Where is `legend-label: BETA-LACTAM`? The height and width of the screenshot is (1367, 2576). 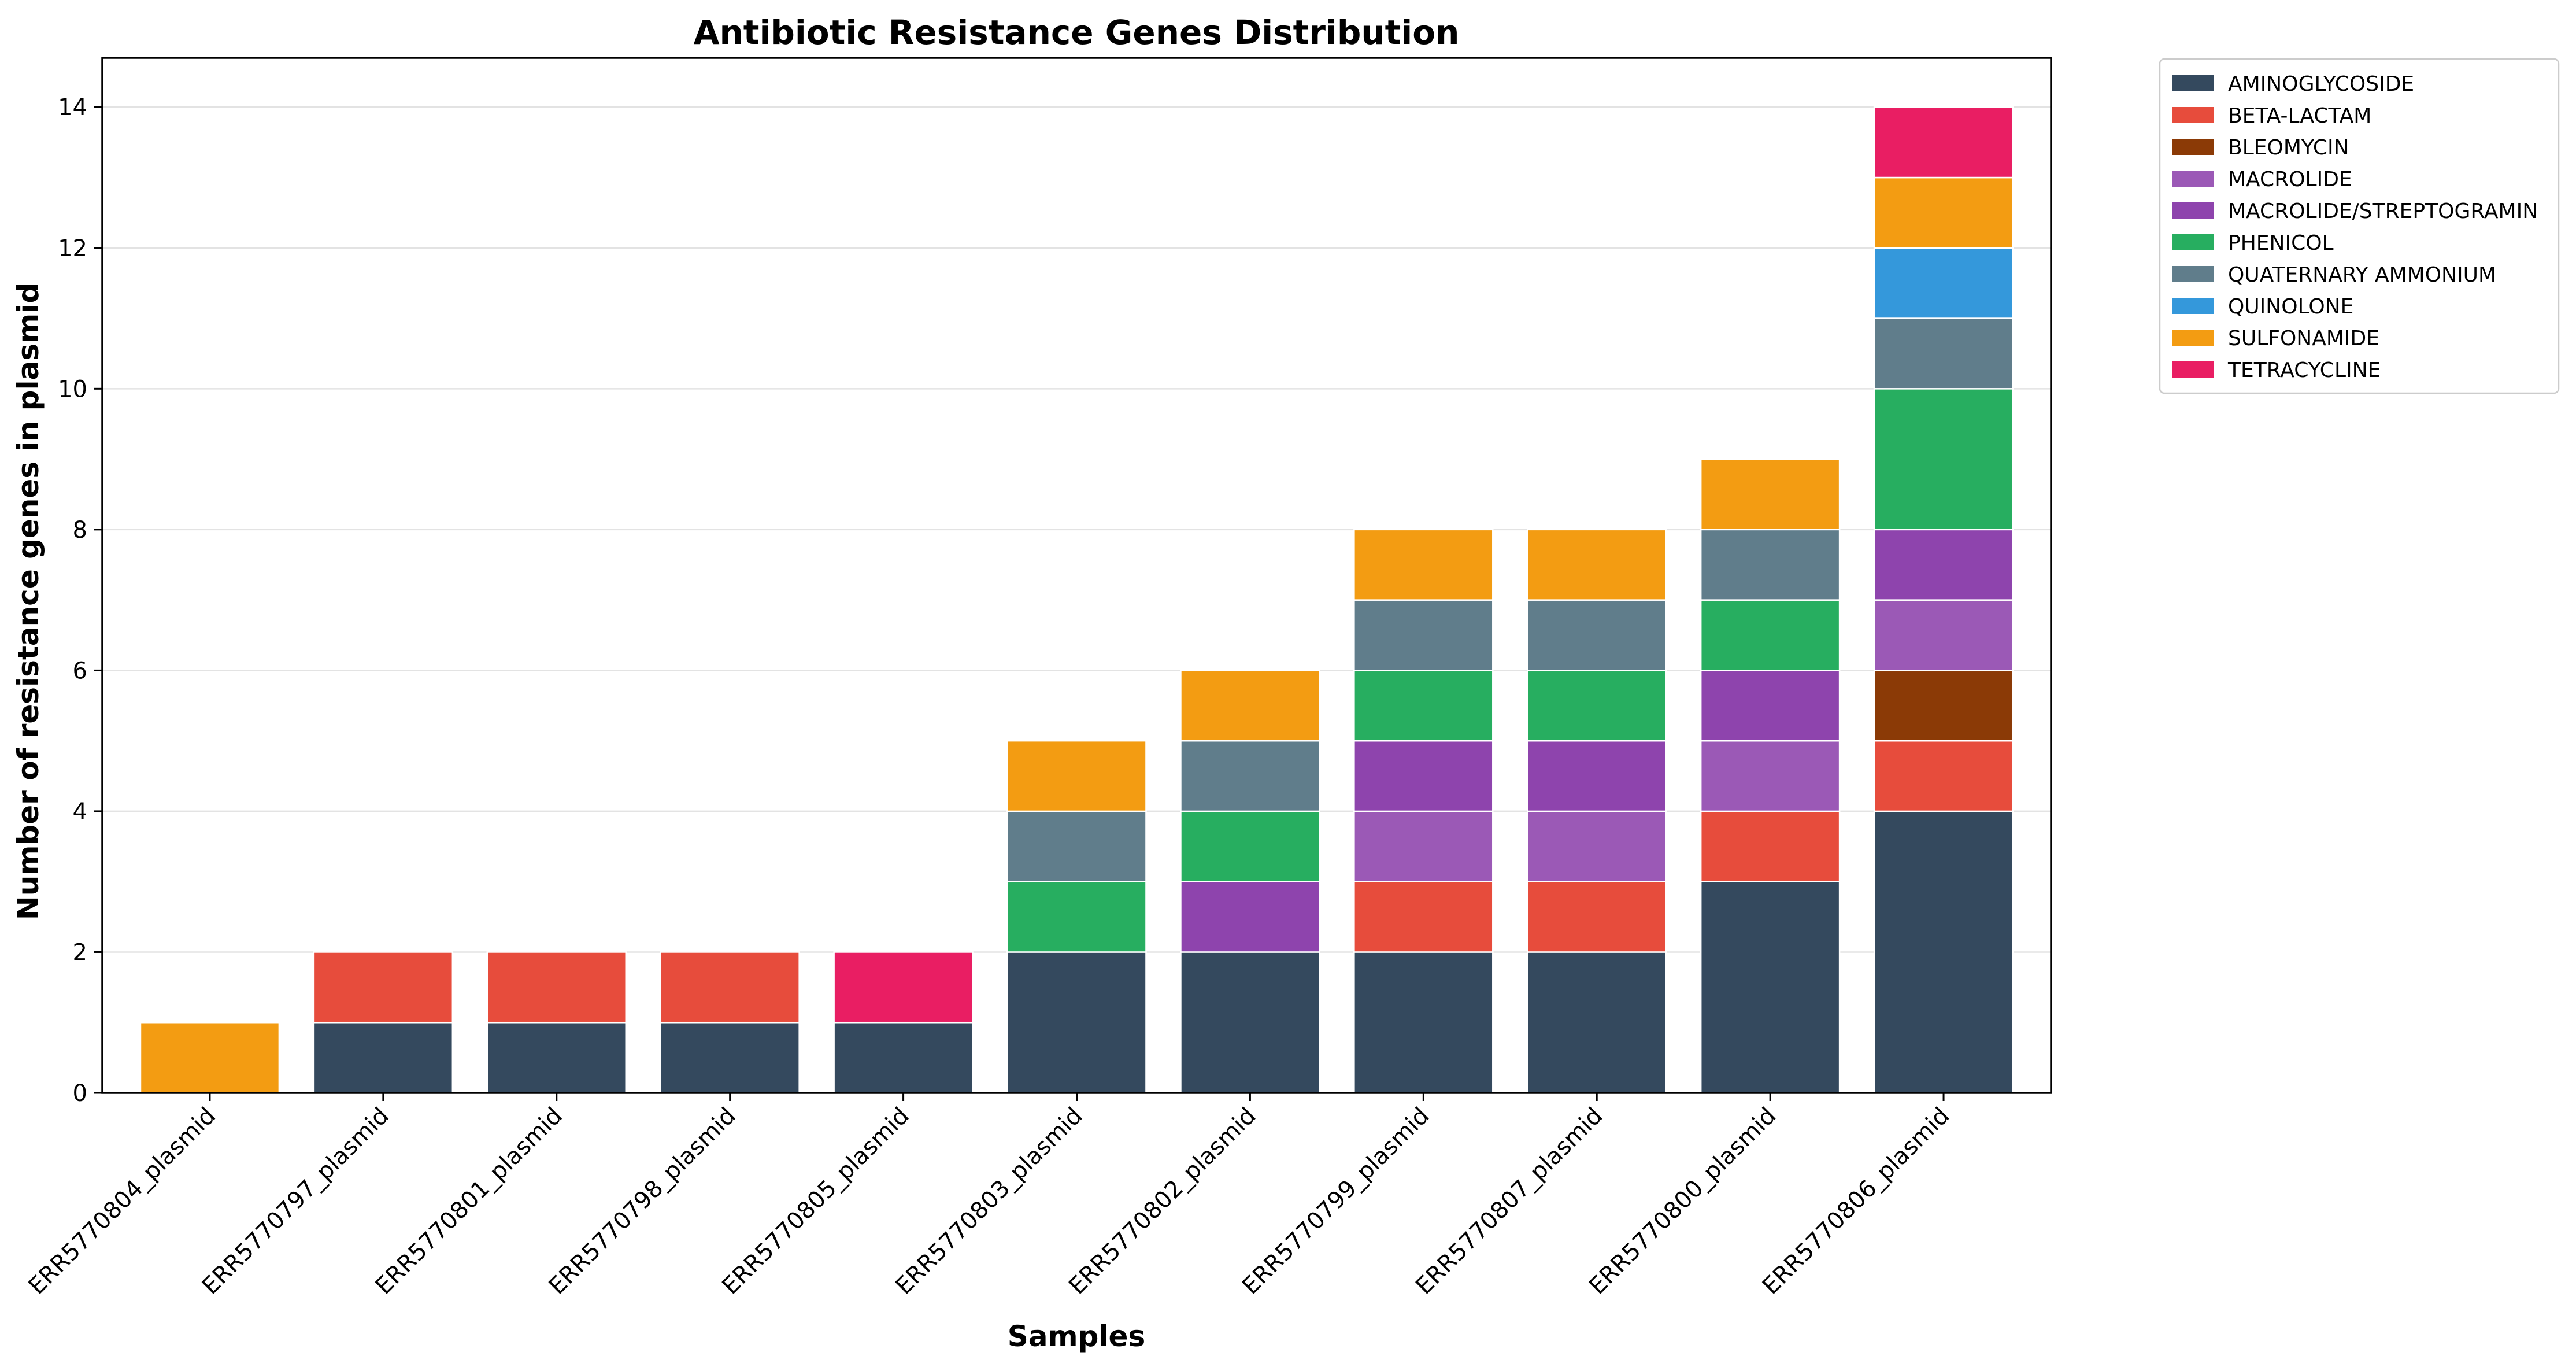 legend-label: BETA-LACTAM is located at coordinates (2299, 116).